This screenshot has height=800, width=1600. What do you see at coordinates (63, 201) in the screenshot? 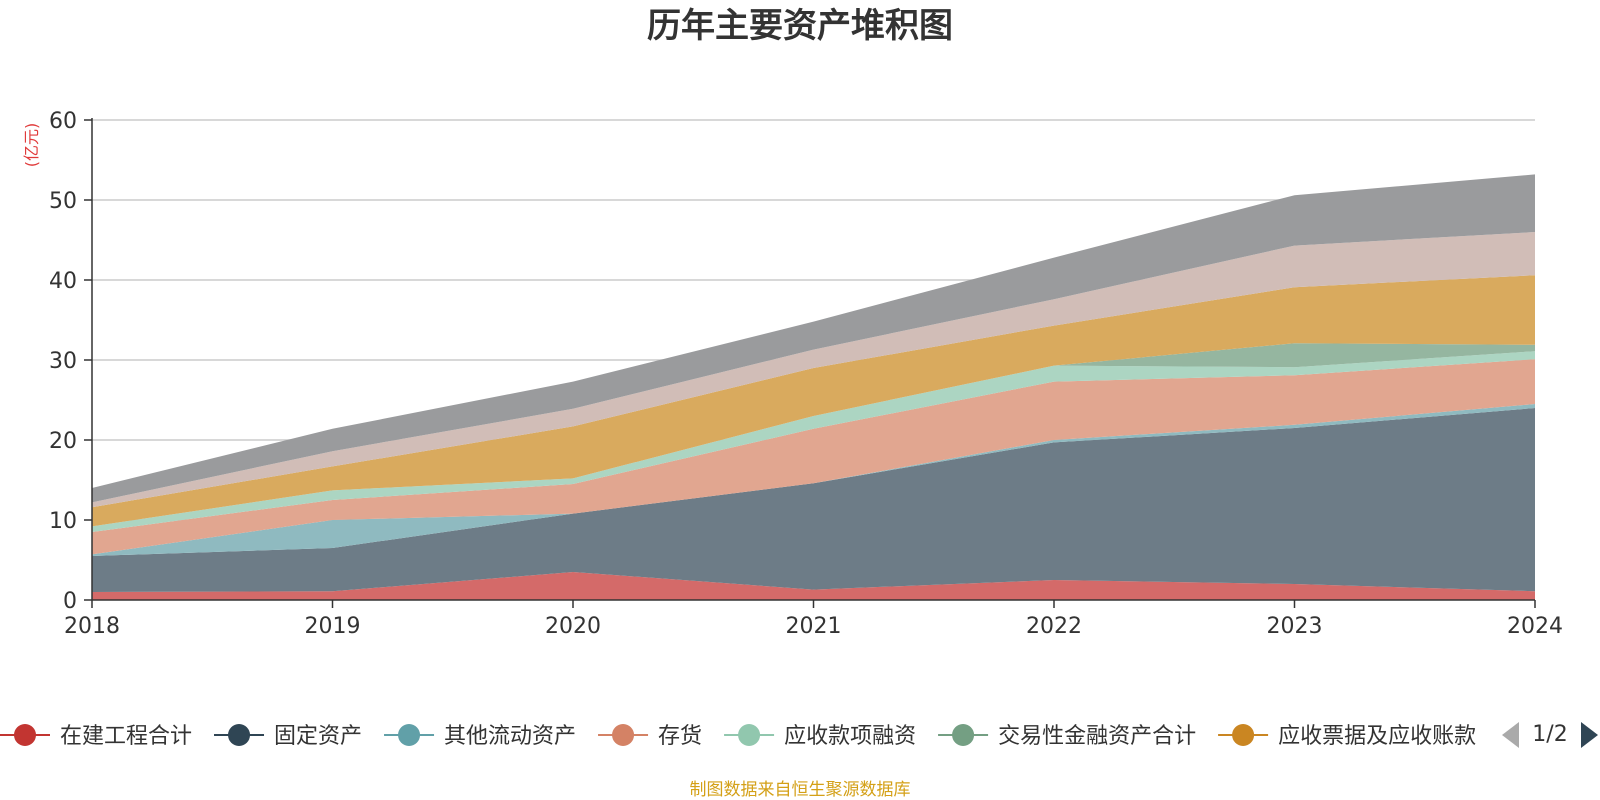
I see `y-tick-label: 50` at bounding box center [63, 201].